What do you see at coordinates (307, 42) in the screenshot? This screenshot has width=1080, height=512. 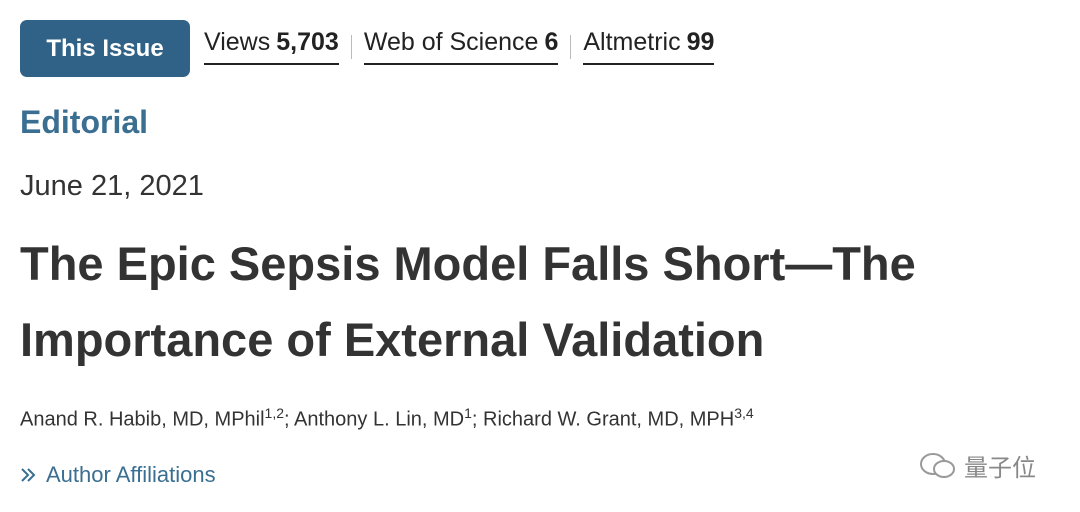 I see `metric-value: 5,703` at bounding box center [307, 42].